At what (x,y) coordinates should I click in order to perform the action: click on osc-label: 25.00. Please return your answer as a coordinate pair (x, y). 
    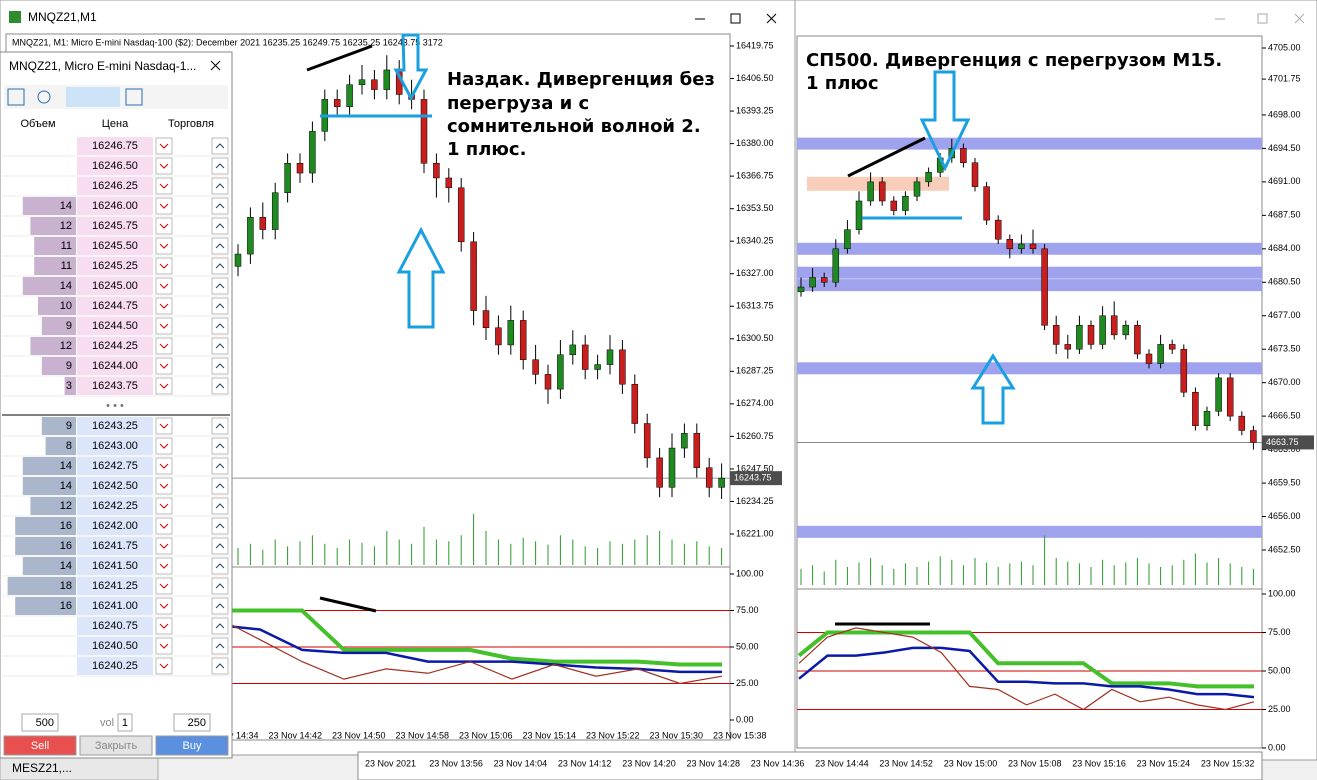
    Looking at the image, I should click on (1279, 709).